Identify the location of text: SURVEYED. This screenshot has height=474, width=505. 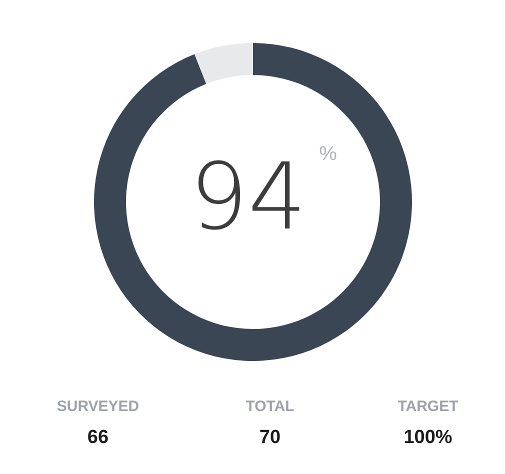
(98, 406).